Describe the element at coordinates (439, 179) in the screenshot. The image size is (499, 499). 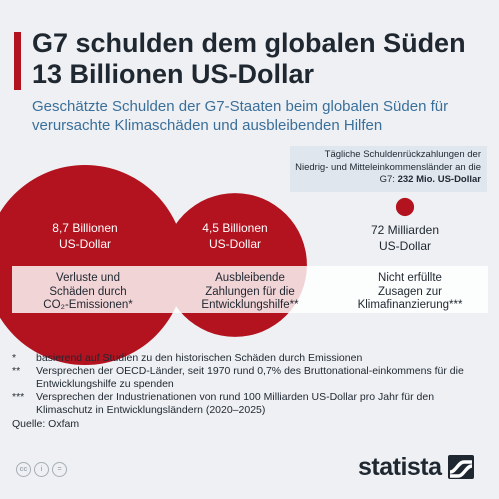
I see `callout-value: 232 Mio. US-Dollar` at that location.